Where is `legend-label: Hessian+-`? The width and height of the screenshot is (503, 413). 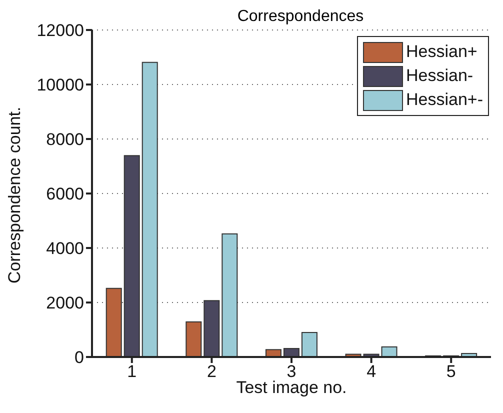
legend-label: Hessian+- is located at coordinates (444, 100).